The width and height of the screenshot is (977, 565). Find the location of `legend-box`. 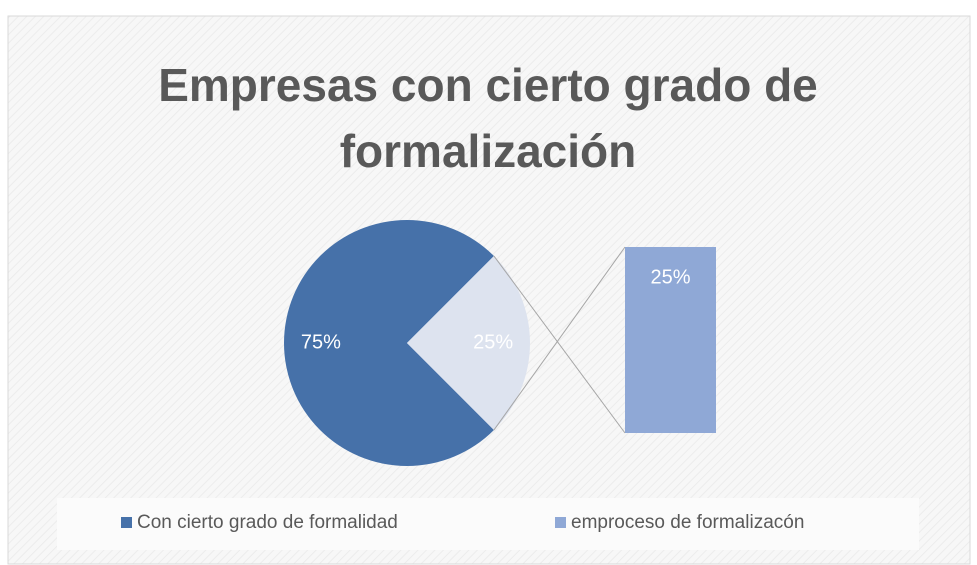

legend-box is located at coordinates (488, 524).